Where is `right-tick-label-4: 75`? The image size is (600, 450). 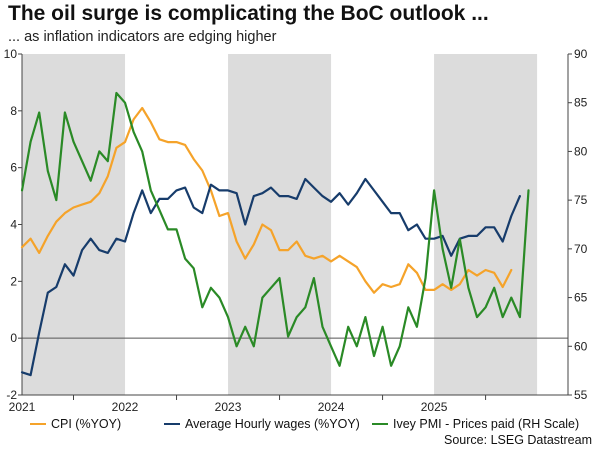
right-tick-label-4: 75 is located at coordinates (581, 200).